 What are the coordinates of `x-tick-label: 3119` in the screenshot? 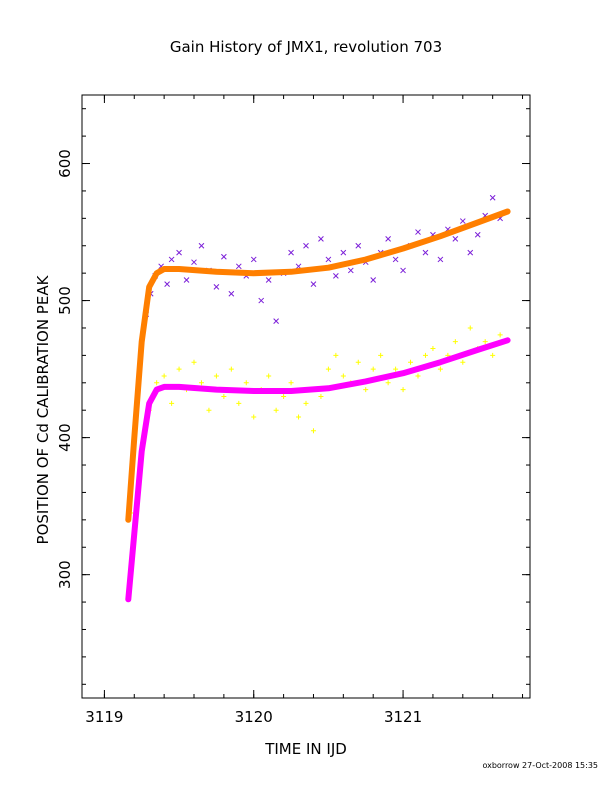 It's located at (104, 717).